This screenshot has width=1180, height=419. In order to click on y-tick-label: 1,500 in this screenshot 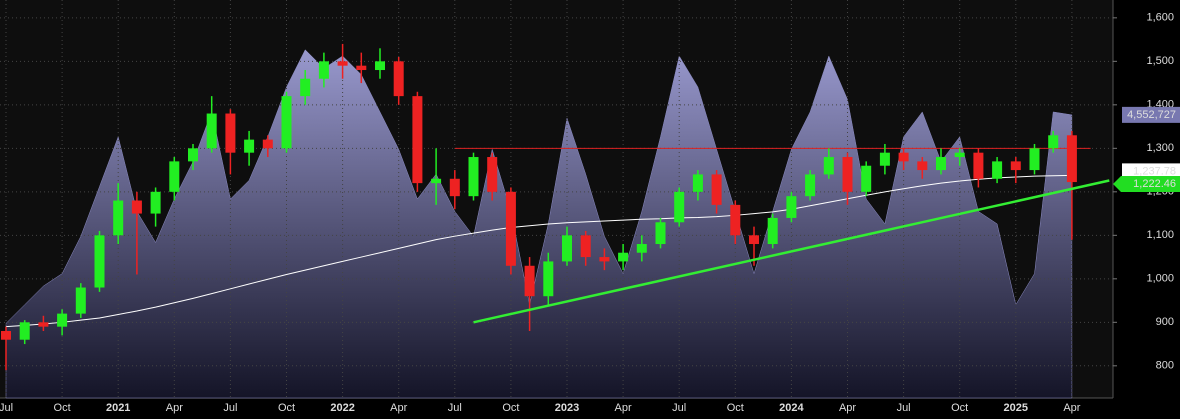, I will do `click(1160, 61)`.